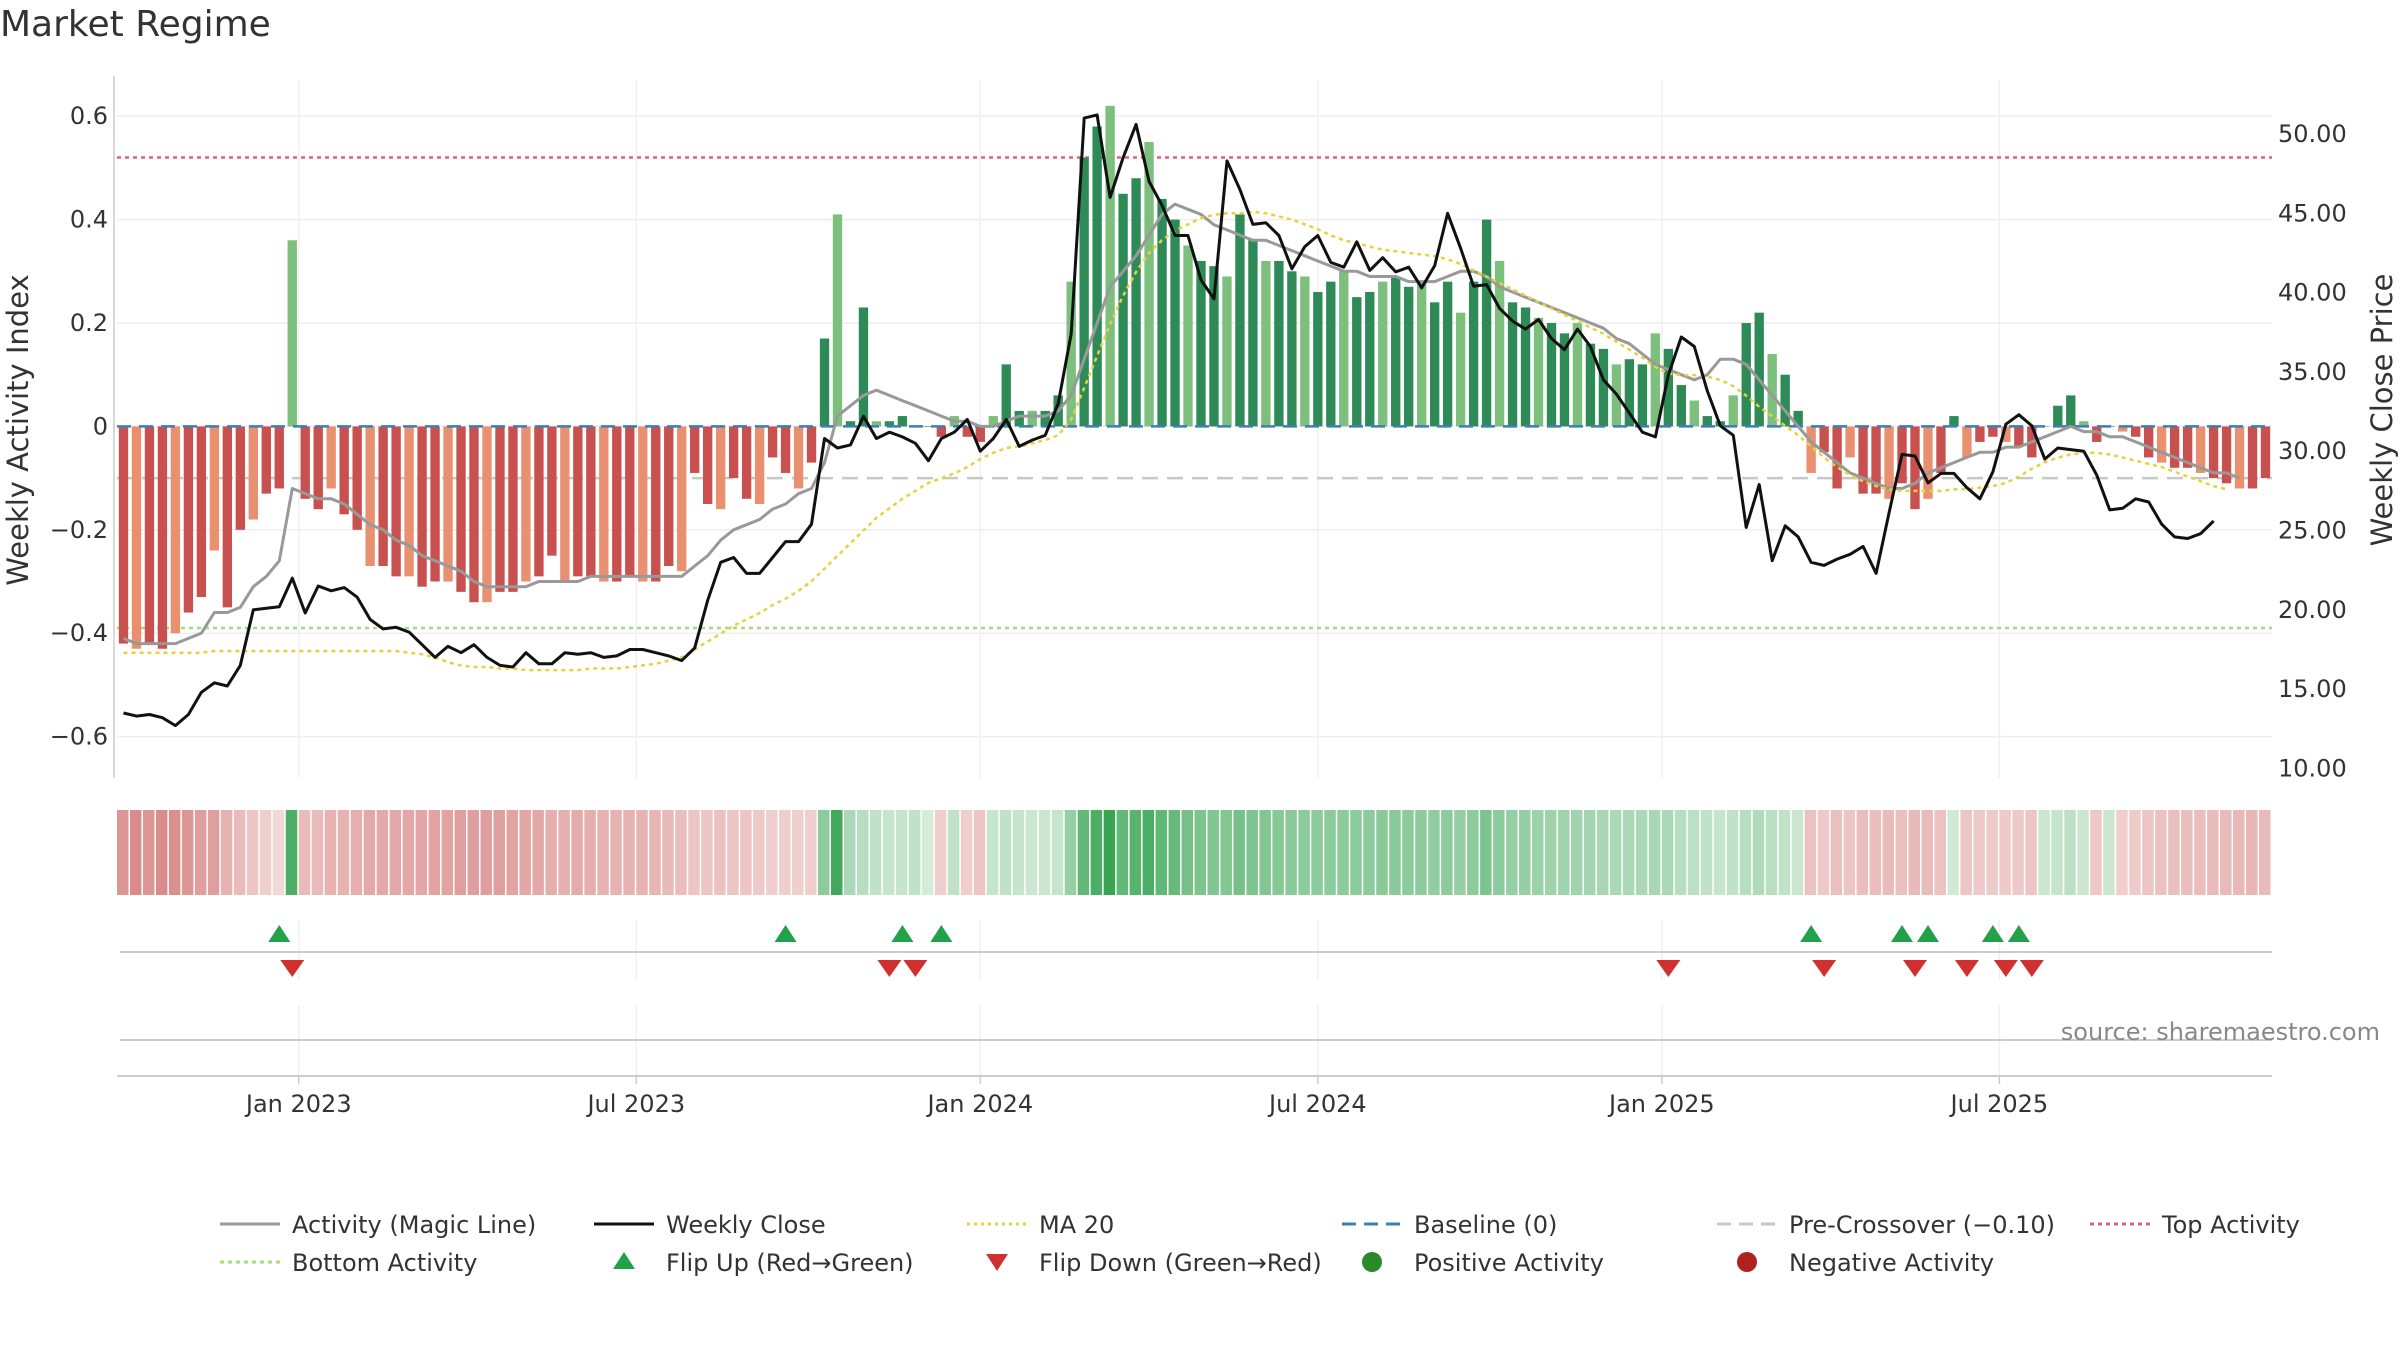 Image resolution: width=2400 pixels, height=1350 pixels. I want to click on flip-up-marker, so click(1811, 933).